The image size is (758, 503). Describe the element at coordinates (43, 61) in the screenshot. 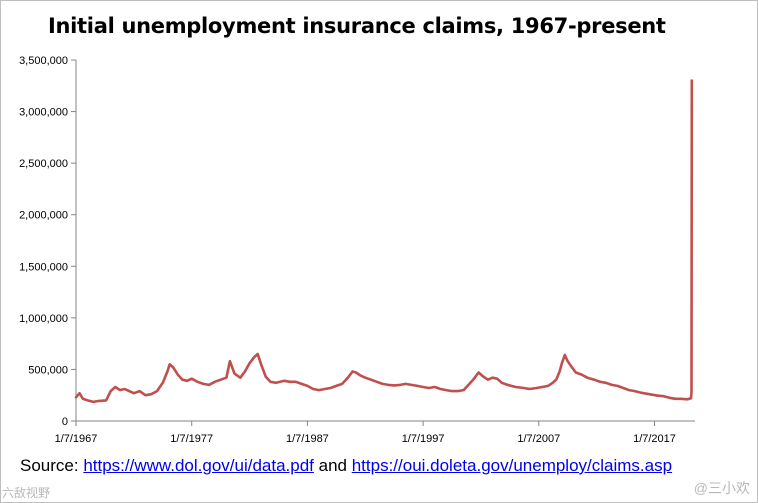

I see `y-tick-label: 3,500,000` at that location.